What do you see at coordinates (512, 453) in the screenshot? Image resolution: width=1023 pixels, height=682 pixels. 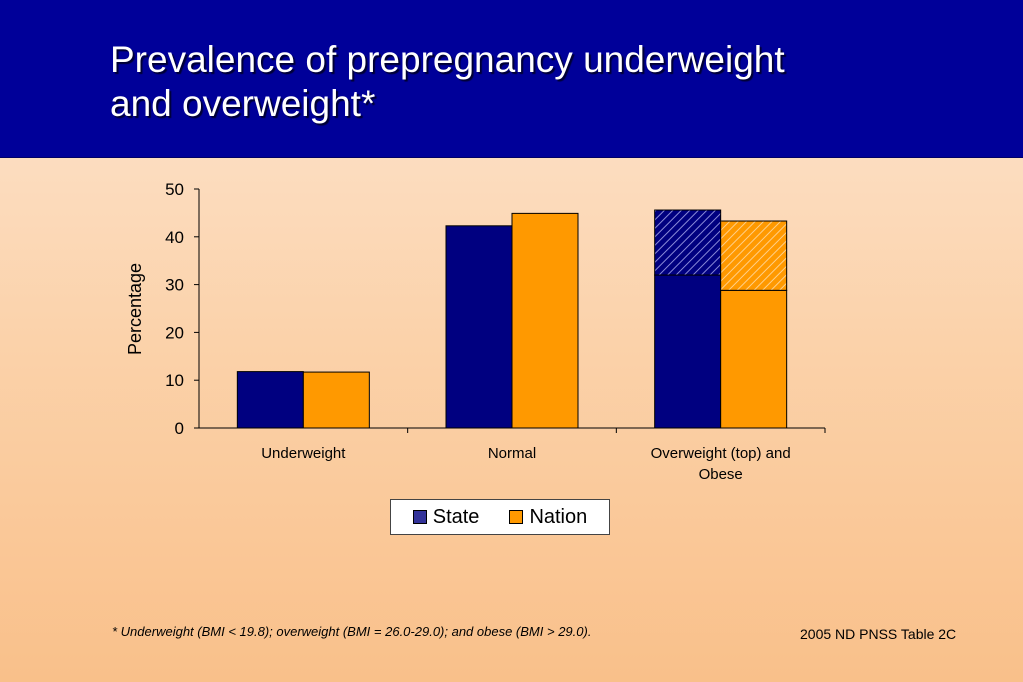 I see `x-category-label: Normal` at bounding box center [512, 453].